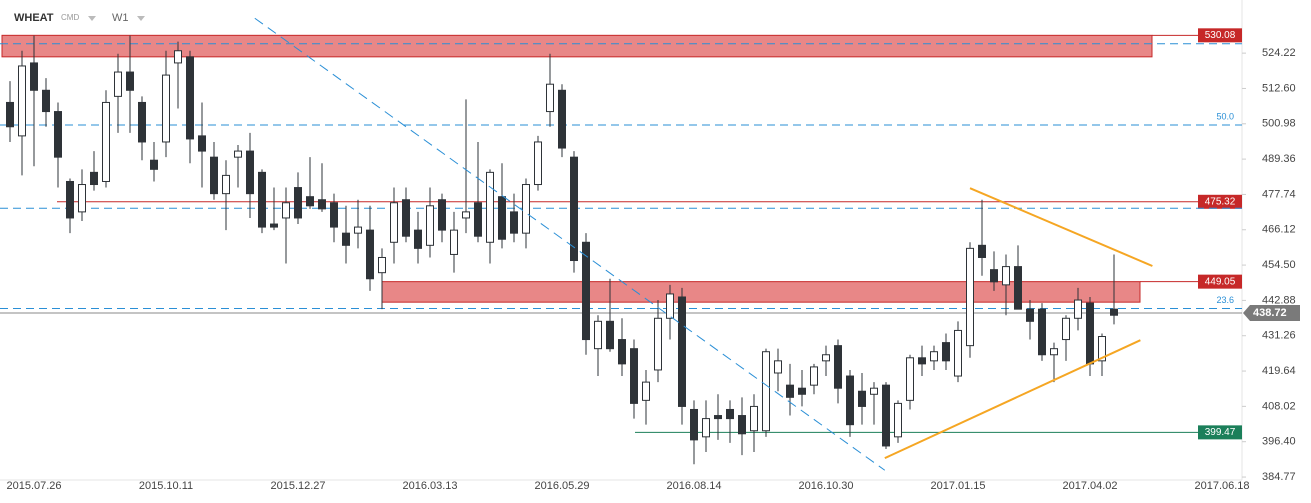 The width and height of the screenshot is (1311, 503). I want to click on price-label: 530.08, so click(1220, 35).